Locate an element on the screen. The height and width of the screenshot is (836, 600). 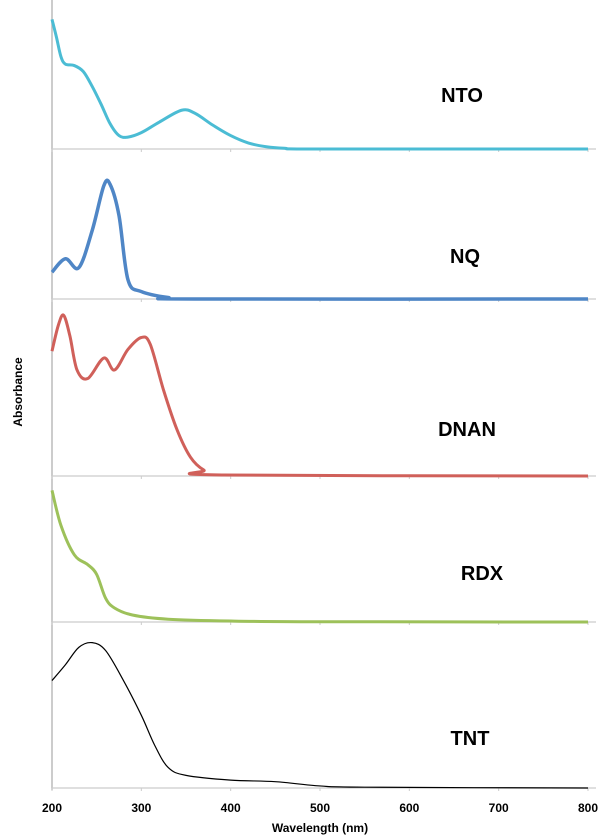
series-label-dnan: DNAN is located at coordinates (467, 430).